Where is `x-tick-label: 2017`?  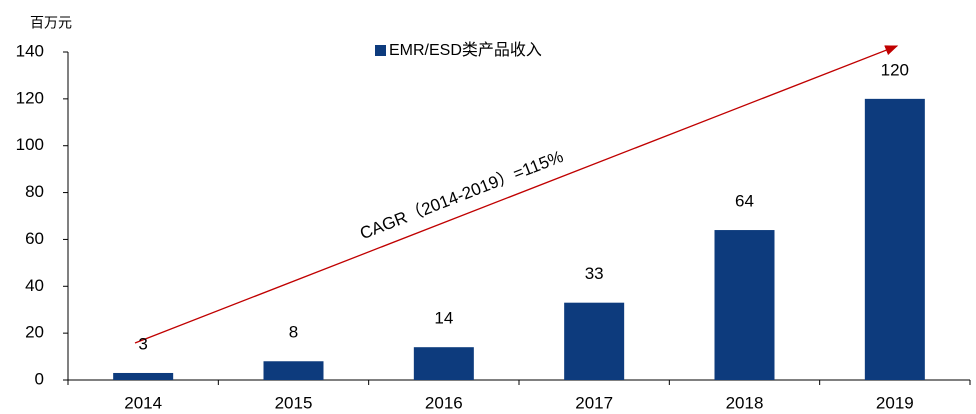 x-tick-label: 2017 is located at coordinates (594, 402).